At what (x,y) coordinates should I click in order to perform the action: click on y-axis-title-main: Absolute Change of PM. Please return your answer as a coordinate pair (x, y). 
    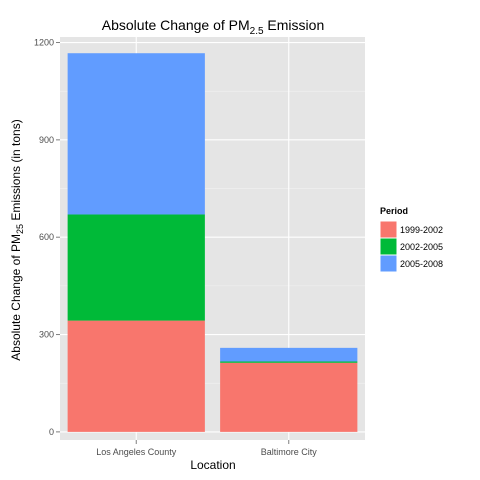
    Looking at the image, I should click on (16, 297).